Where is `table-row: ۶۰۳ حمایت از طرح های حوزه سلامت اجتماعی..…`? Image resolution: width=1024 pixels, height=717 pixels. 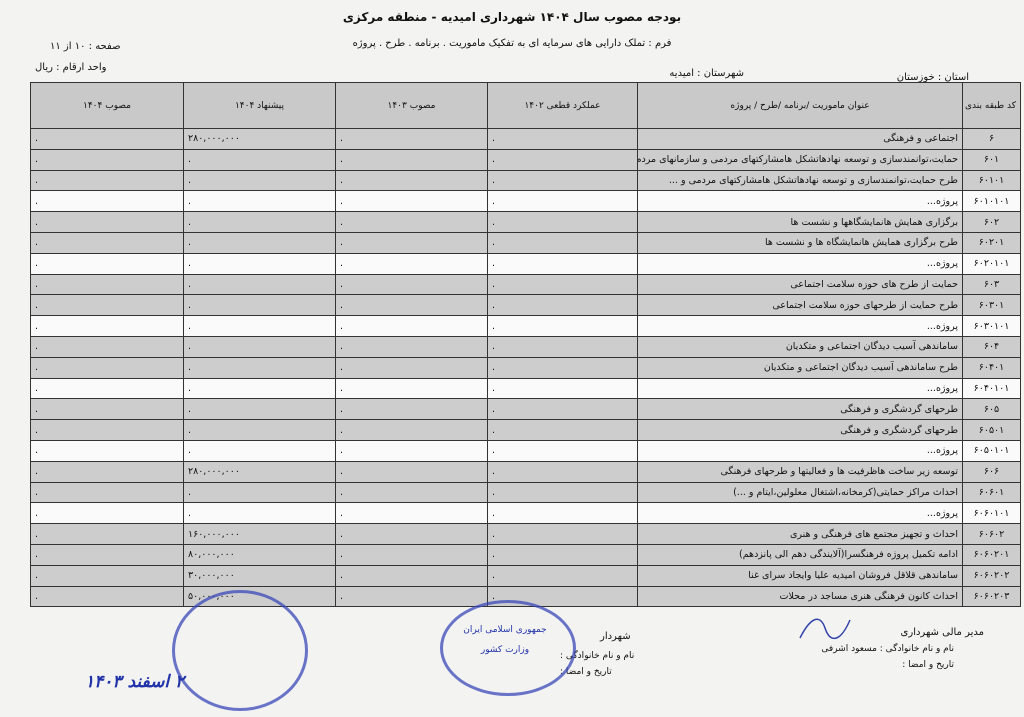 table-row: ۶۰۳ حمایت از طرح های حوزه سلامت اجتماعی..… is located at coordinates (525, 284).